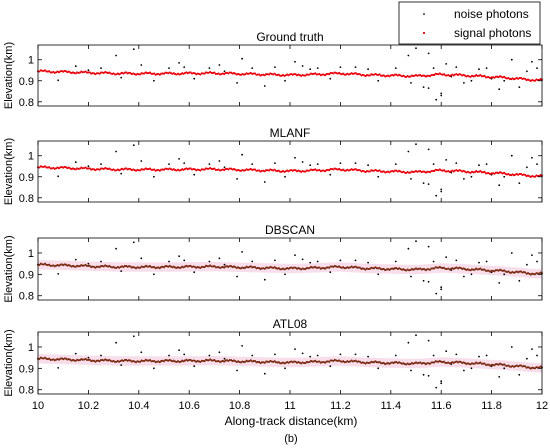 The height and width of the screenshot is (448, 550). Describe the element at coordinates (469, 23) in the screenshot. I see `legend: noise photons signal photons` at that location.